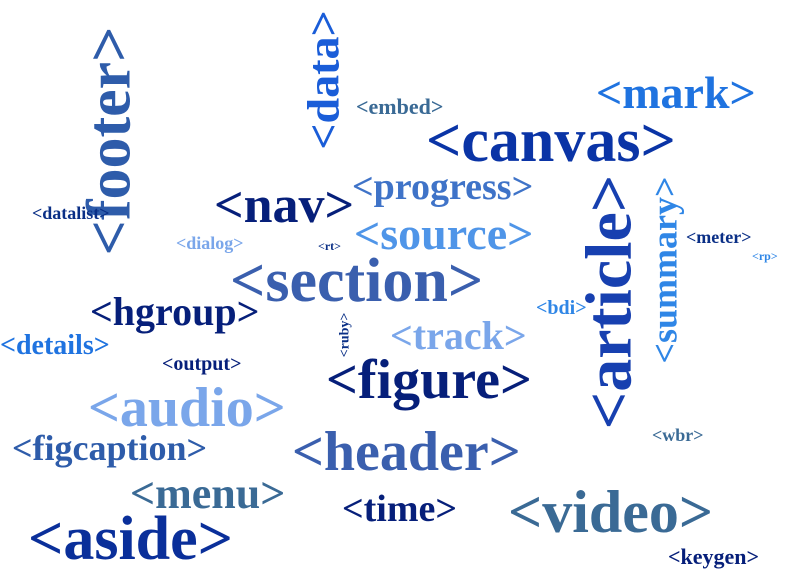 The width and height of the screenshot is (800, 580). Describe the element at coordinates (429, 380) in the screenshot. I see `word-figure: <figure>` at that location.